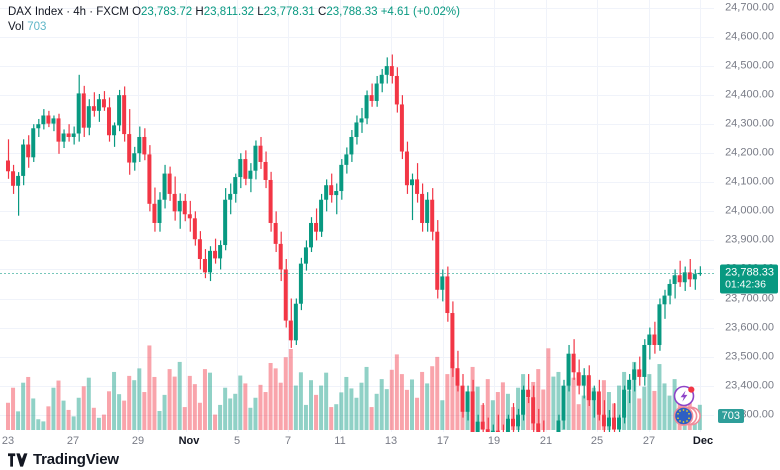 This screenshot has width=780, height=470. Describe the element at coordinates (35, 12) in the screenshot. I see `legend-symbol: DAX Index` at that location.